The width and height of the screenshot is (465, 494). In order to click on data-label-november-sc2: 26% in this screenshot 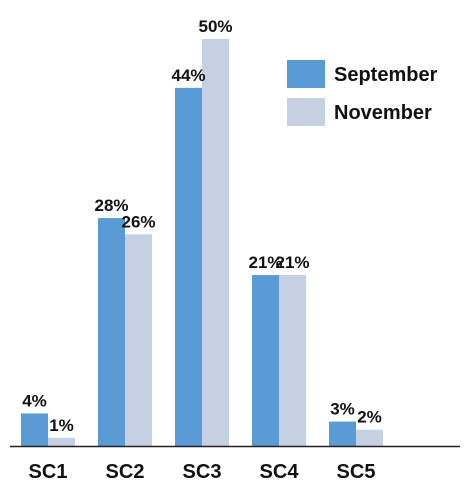, I will do `click(138, 221)`.